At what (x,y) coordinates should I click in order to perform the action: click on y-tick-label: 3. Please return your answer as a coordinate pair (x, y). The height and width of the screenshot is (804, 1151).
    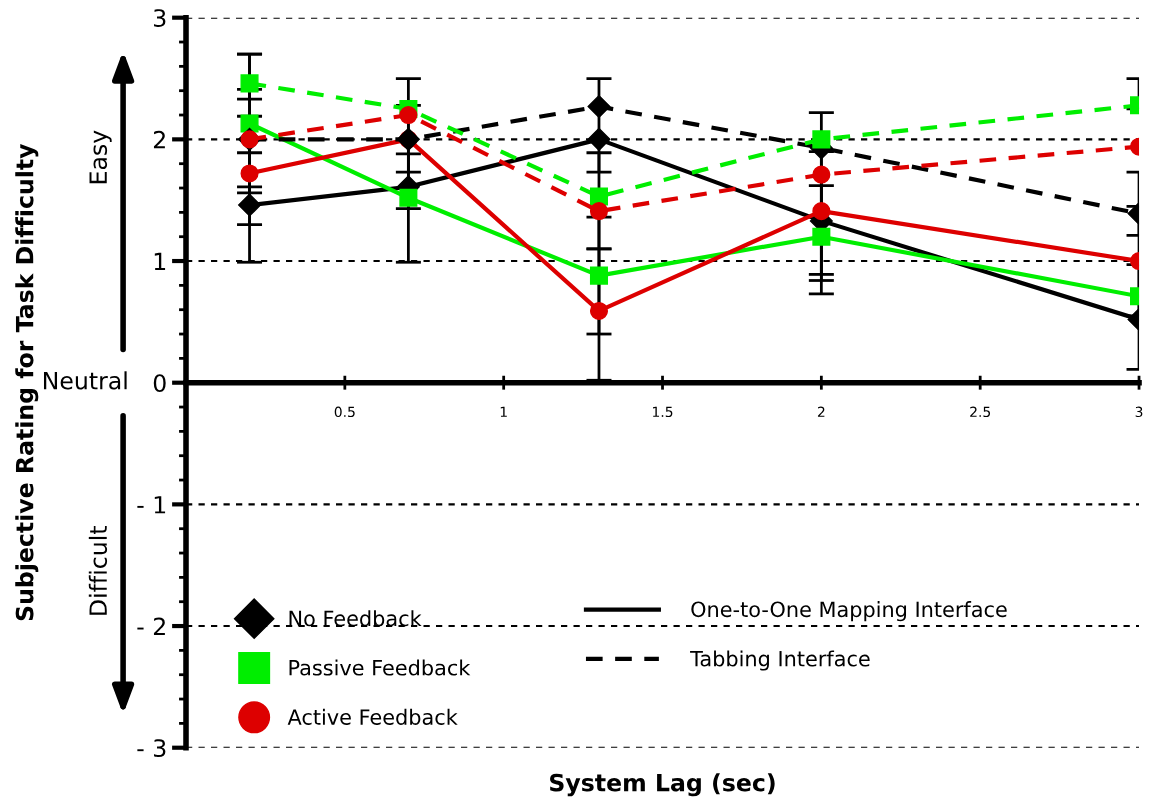
    Looking at the image, I should click on (160, 18).